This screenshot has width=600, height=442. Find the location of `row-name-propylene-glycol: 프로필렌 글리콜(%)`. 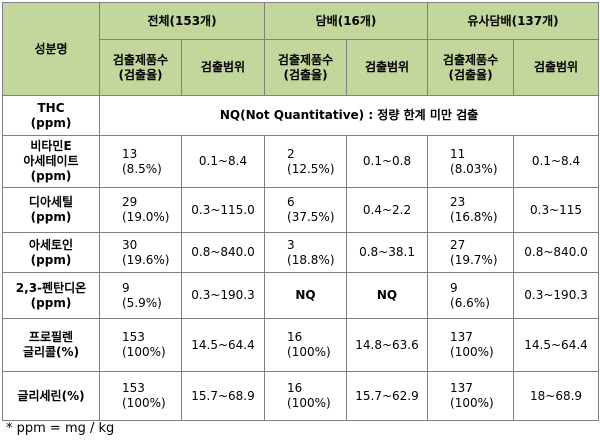

row-name-propylene-glycol: 프로필렌 글리콜(%) is located at coordinates (51, 345).